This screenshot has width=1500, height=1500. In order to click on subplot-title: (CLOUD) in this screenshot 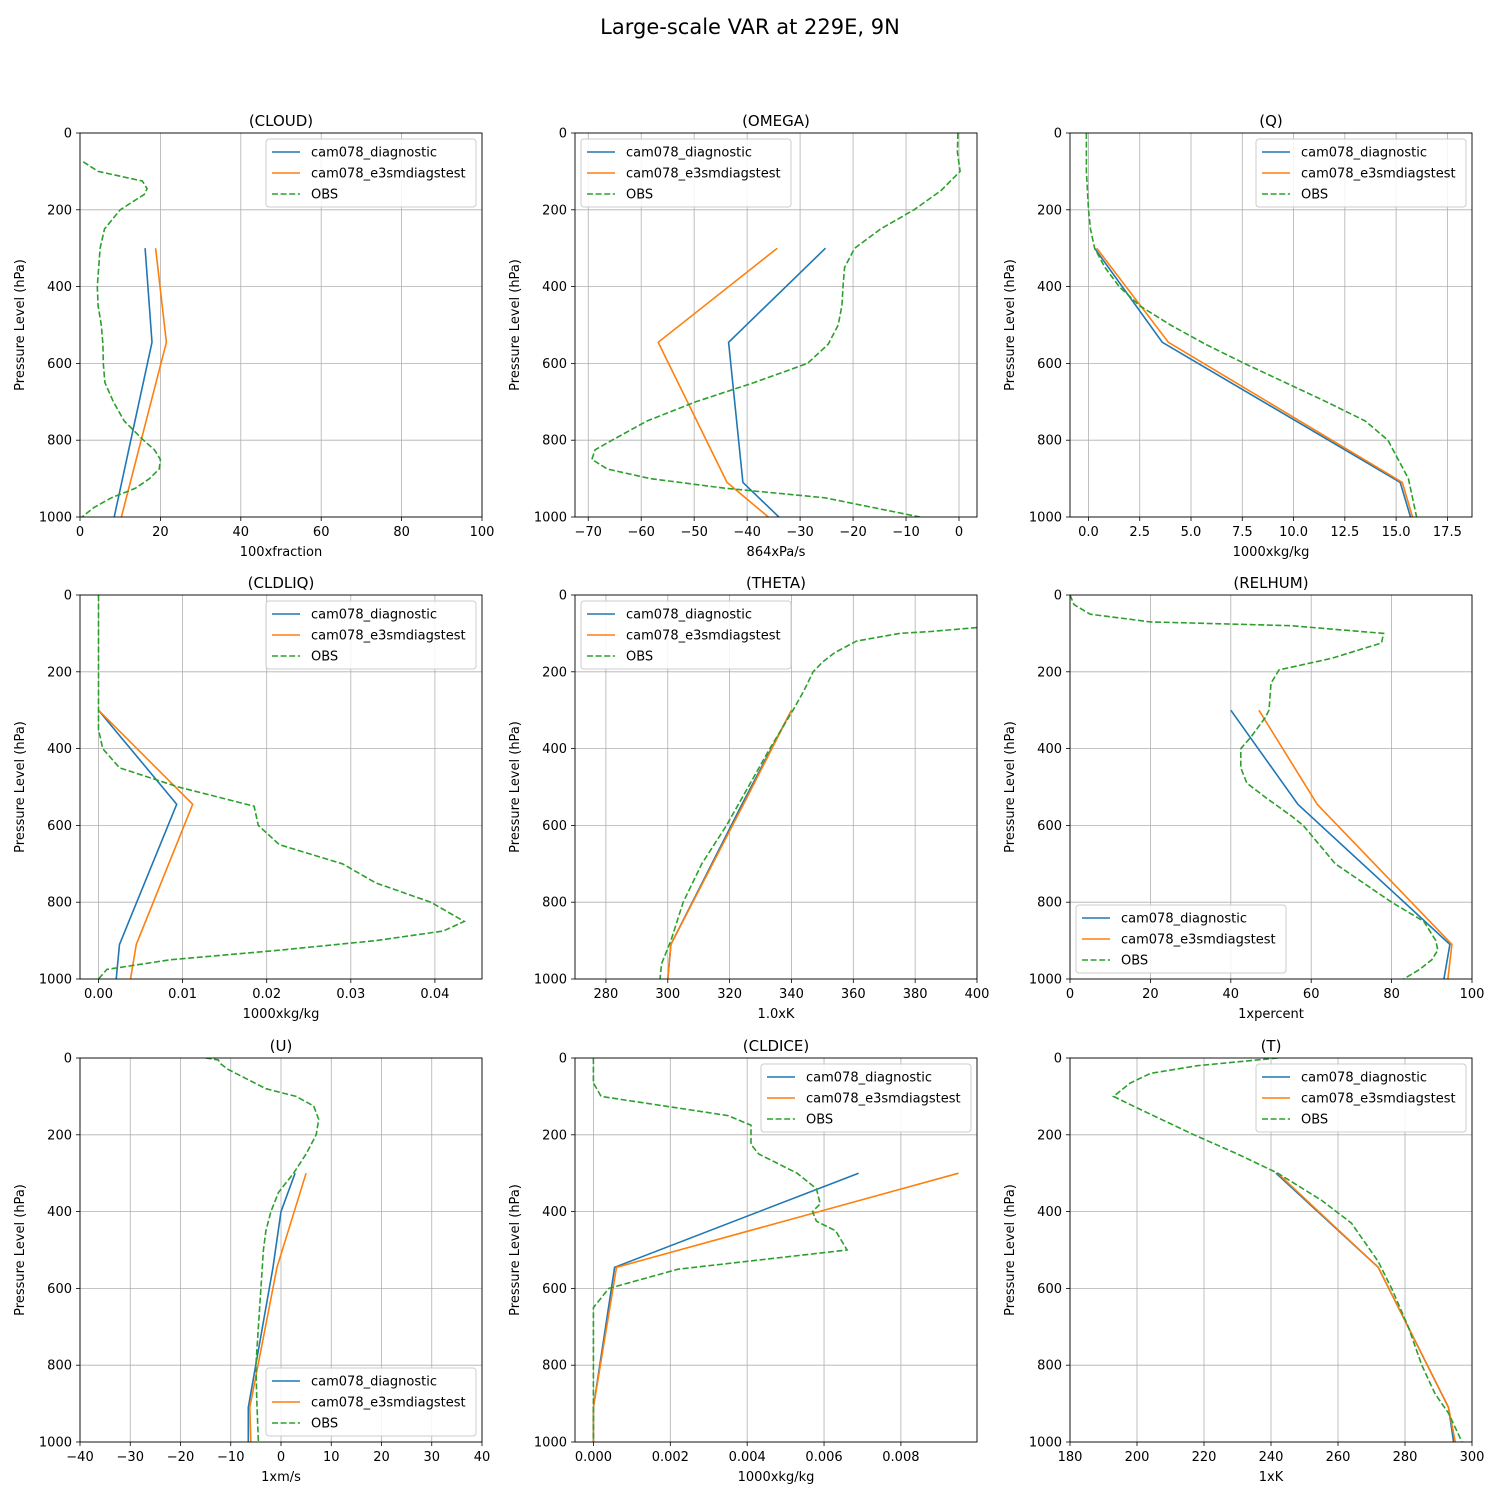, I will do `click(281, 121)`.